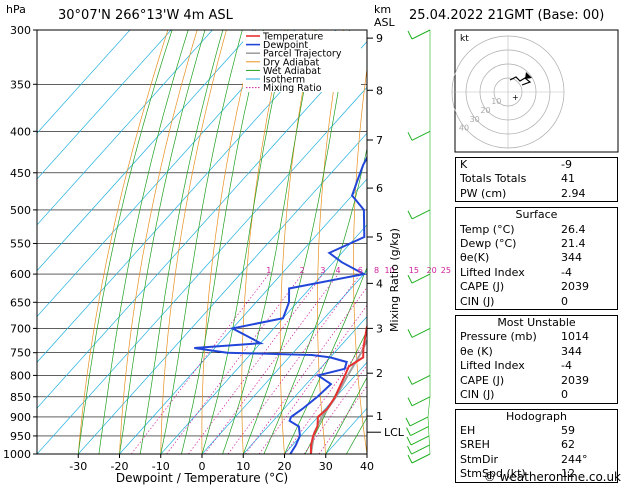 The width and height of the screenshot is (629, 488). What do you see at coordinates (536, 230) in the screenshot?
I see `index-row: Temp (°C)26.4` at bounding box center [536, 230].